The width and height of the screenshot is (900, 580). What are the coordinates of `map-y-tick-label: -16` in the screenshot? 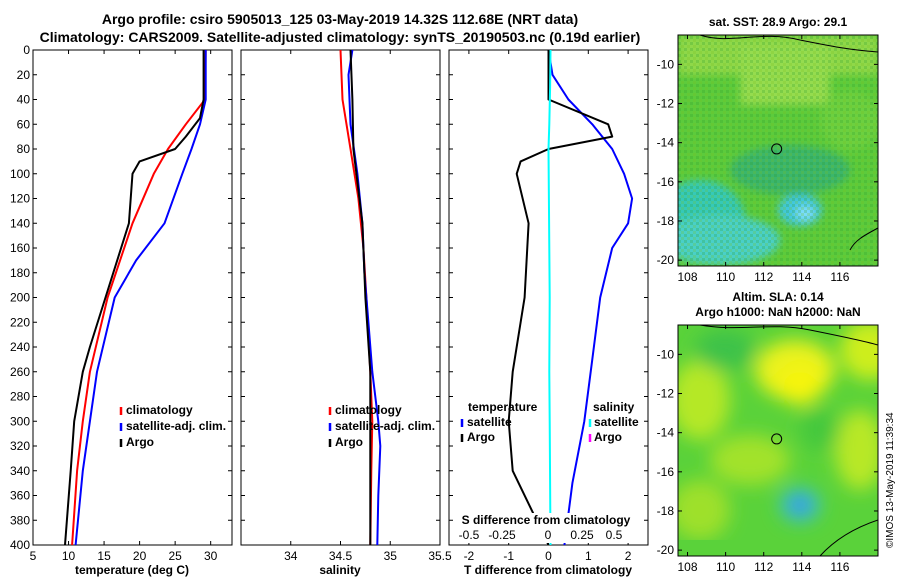 It's located at (666, 182).